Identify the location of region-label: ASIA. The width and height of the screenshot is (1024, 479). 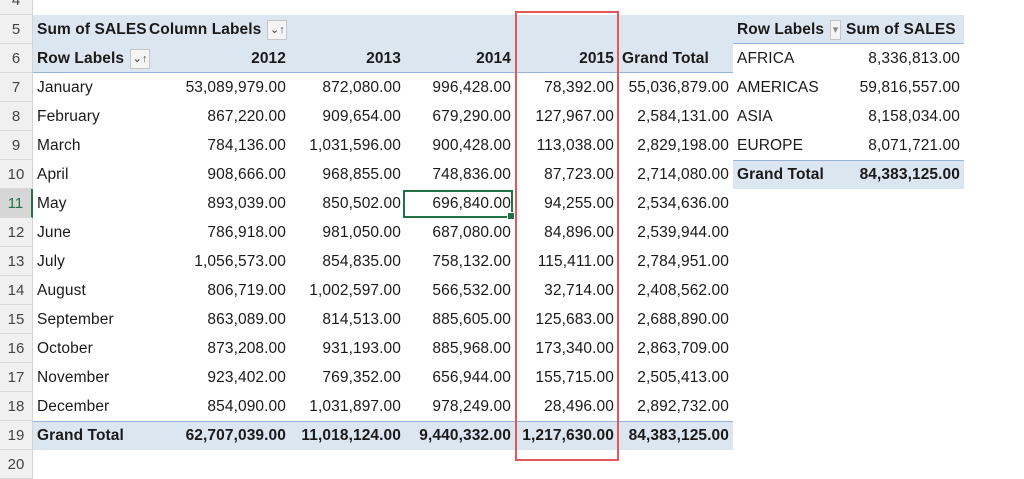
(755, 116).